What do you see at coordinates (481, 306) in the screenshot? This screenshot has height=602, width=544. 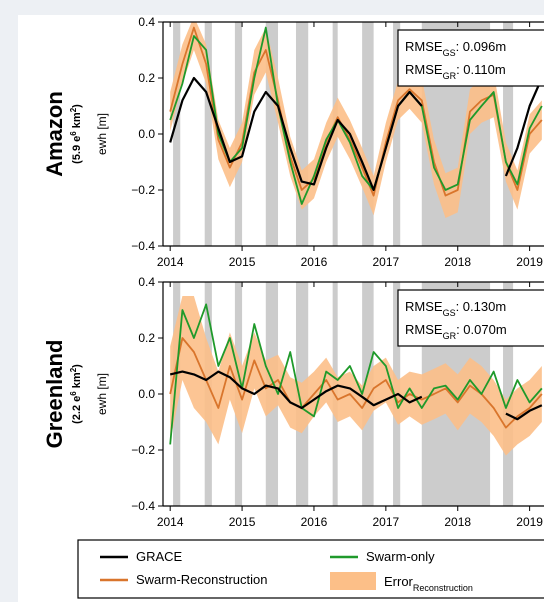 I see `rmse-value: : 0.130m` at bounding box center [481, 306].